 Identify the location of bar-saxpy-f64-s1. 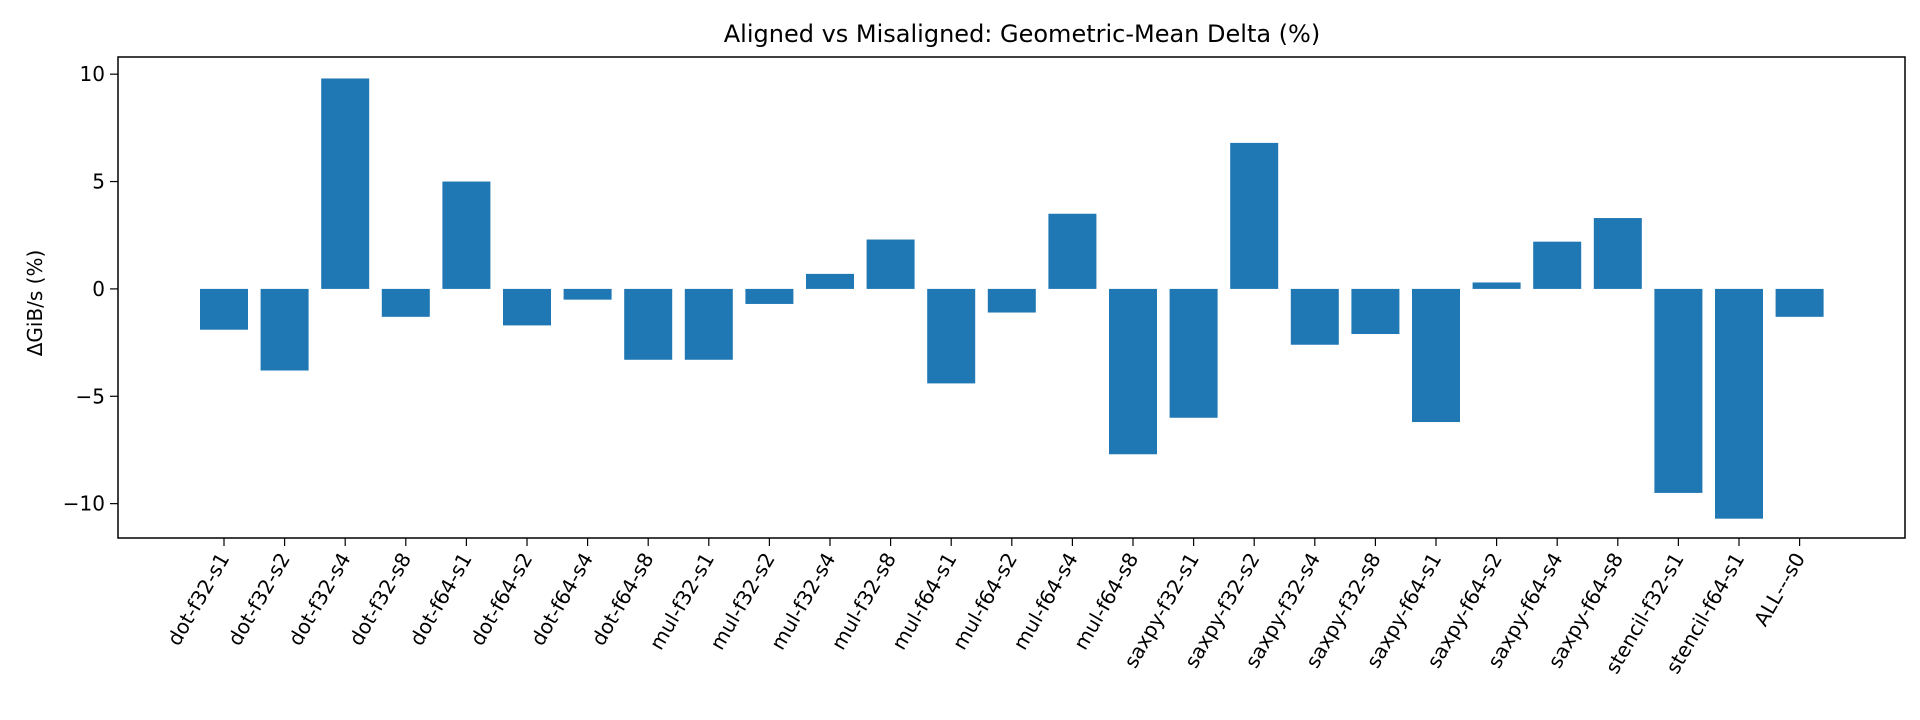
(1436, 355).